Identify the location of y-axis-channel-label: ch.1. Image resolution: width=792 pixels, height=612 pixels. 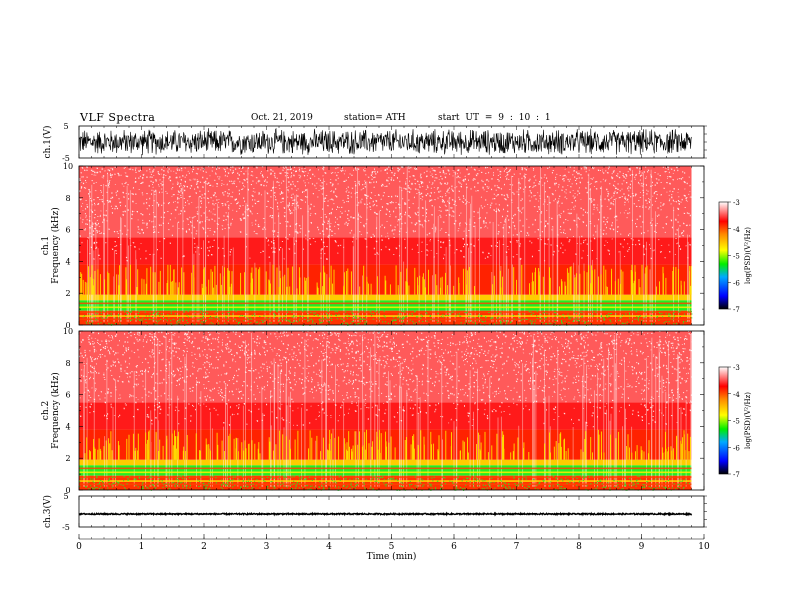
(46, 245).